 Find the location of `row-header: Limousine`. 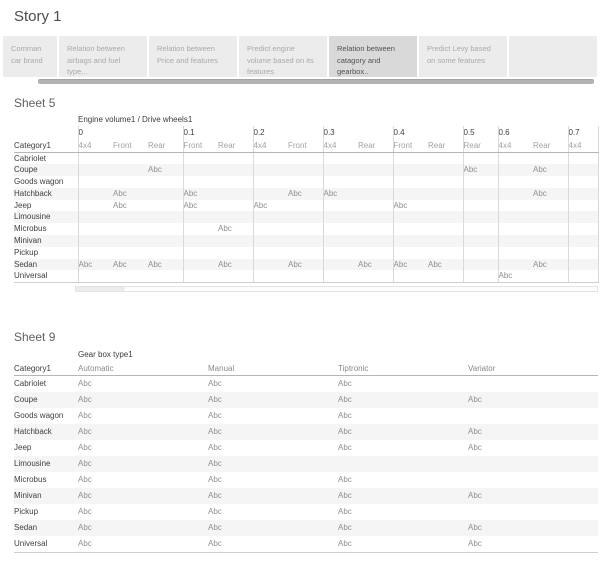

row-header: Limousine is located at coordinates (32, 217).